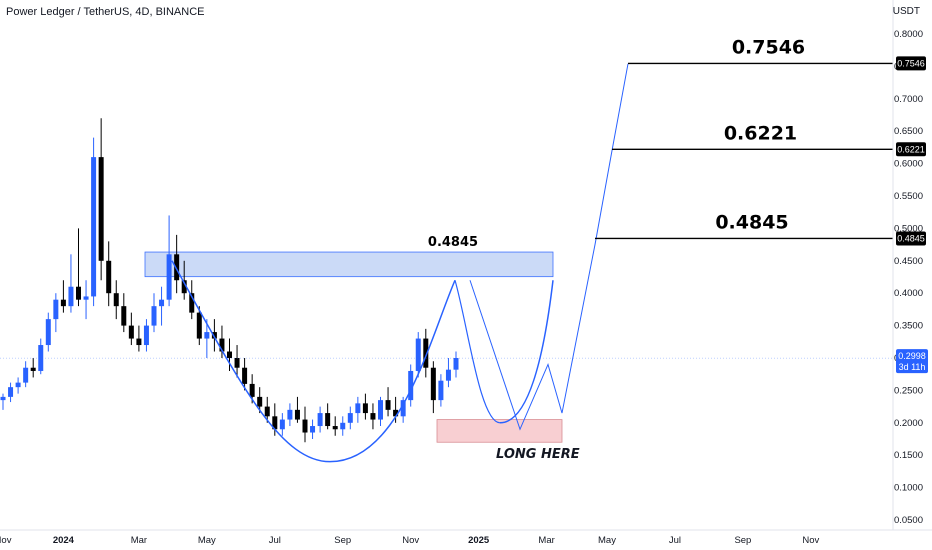 The width and height of the screenshot is (932, 550). Describe the element at coordinates (751, 222) in the screenshot. I see `target-label: 0.4845` at that location.